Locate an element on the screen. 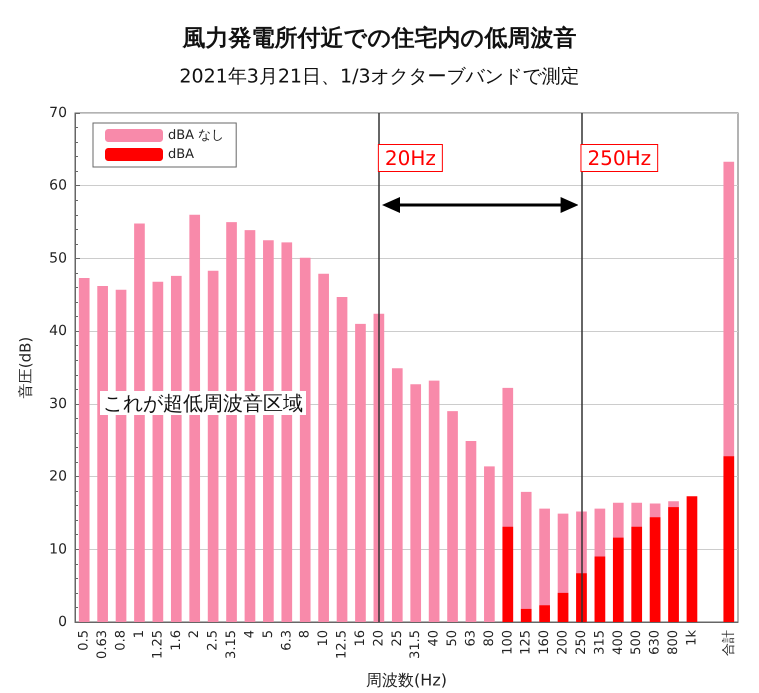 This screenshot has width=759, height=693. ref-line-label: 250Hz is located at coordinates (619, 158).